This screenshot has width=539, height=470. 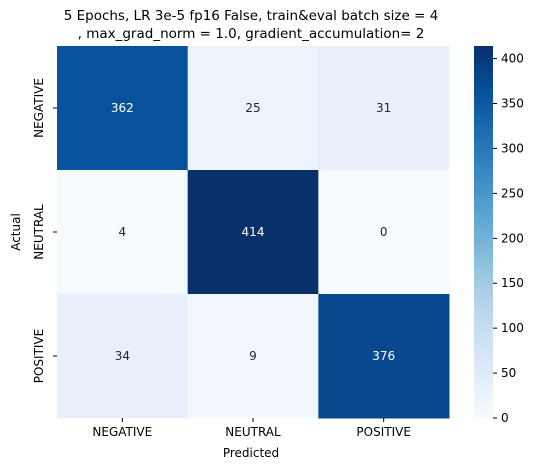 I want to click on colorbar-tick-label: 400, so click(x=512, y=59).